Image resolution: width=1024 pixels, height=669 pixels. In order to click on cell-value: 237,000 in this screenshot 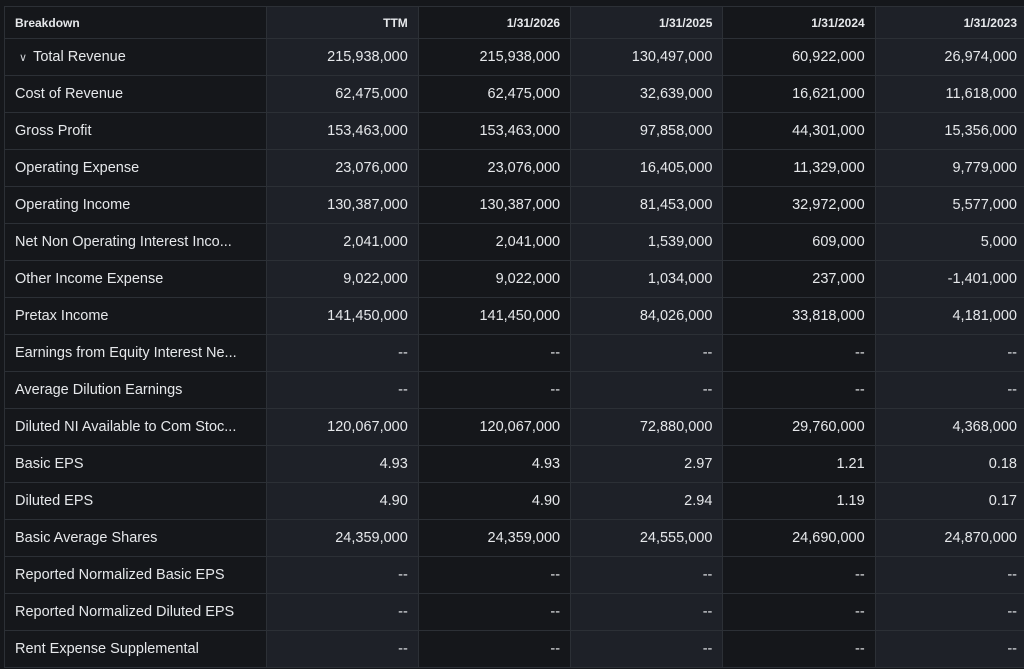, I will do `click(799, 279)`.